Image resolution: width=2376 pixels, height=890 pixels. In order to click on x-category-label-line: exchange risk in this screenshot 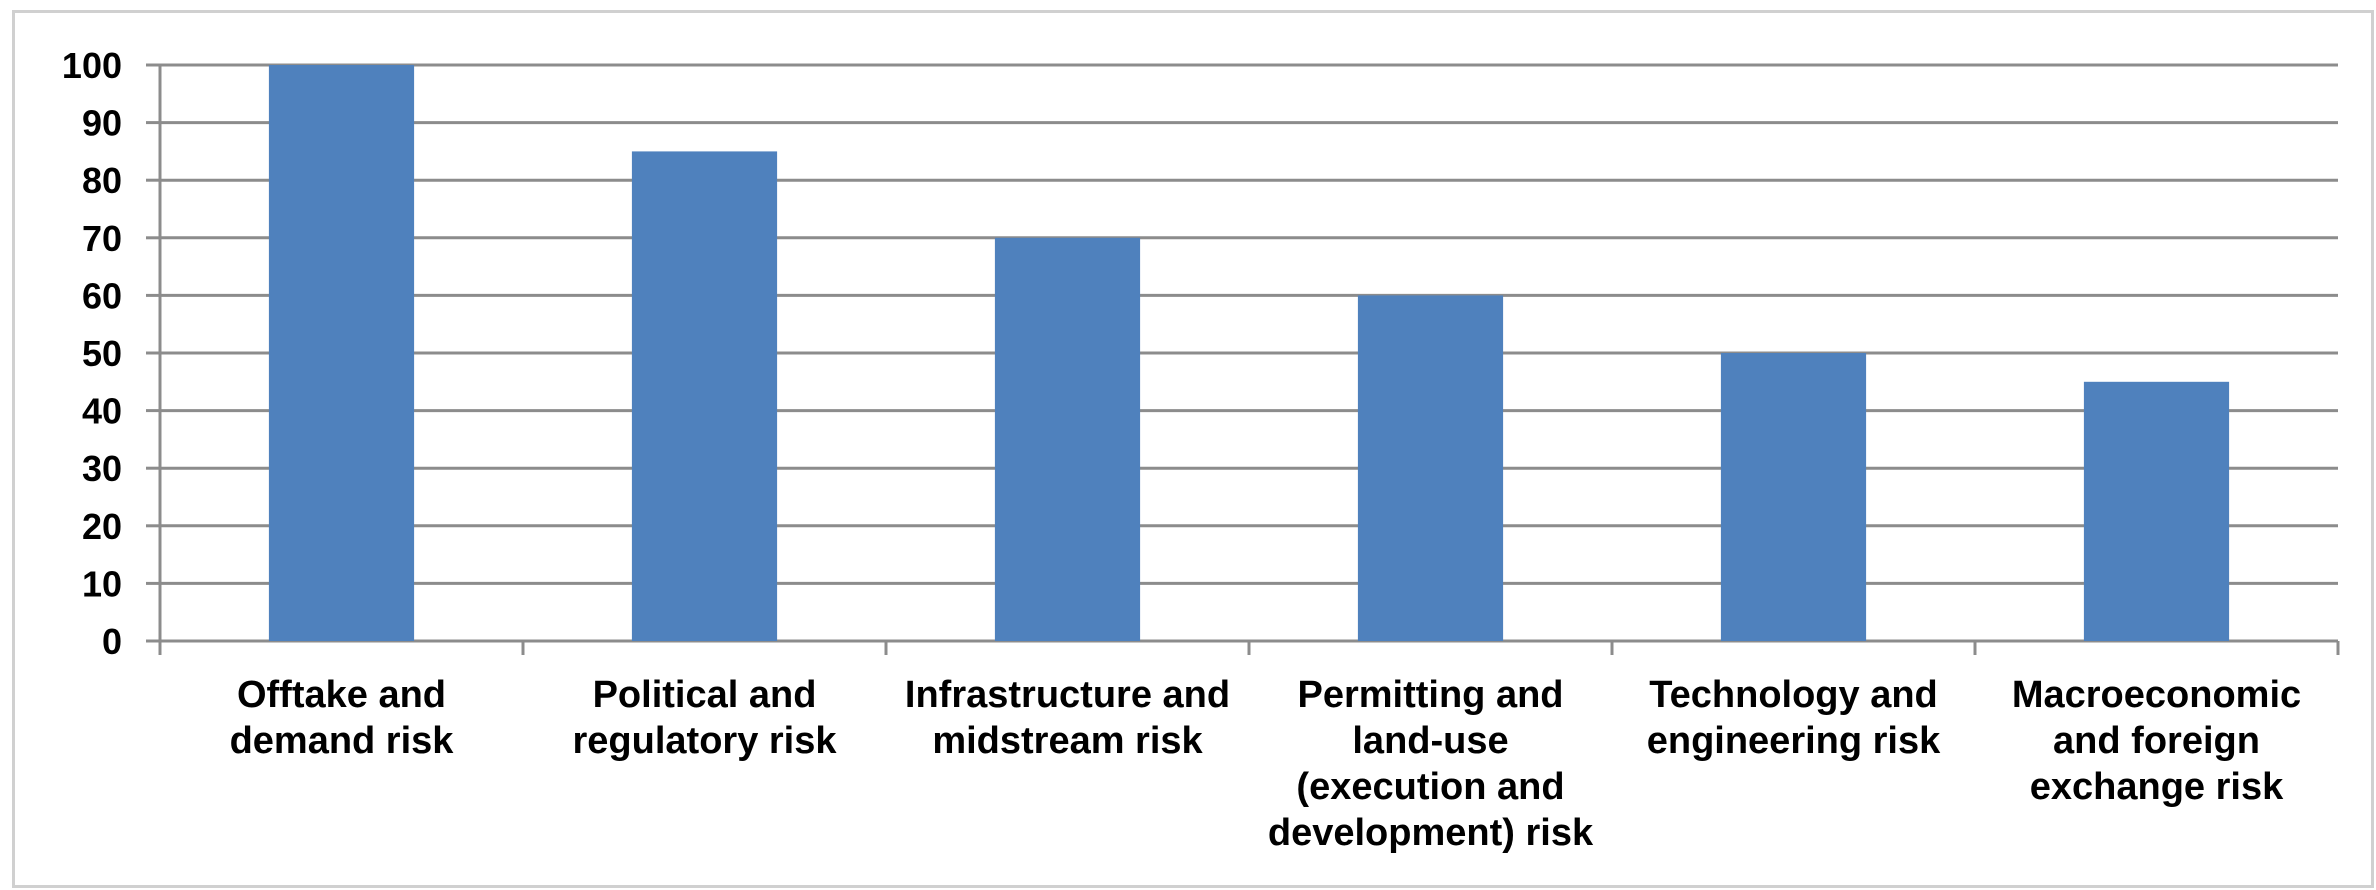, I will do `click(2157, 787)`.